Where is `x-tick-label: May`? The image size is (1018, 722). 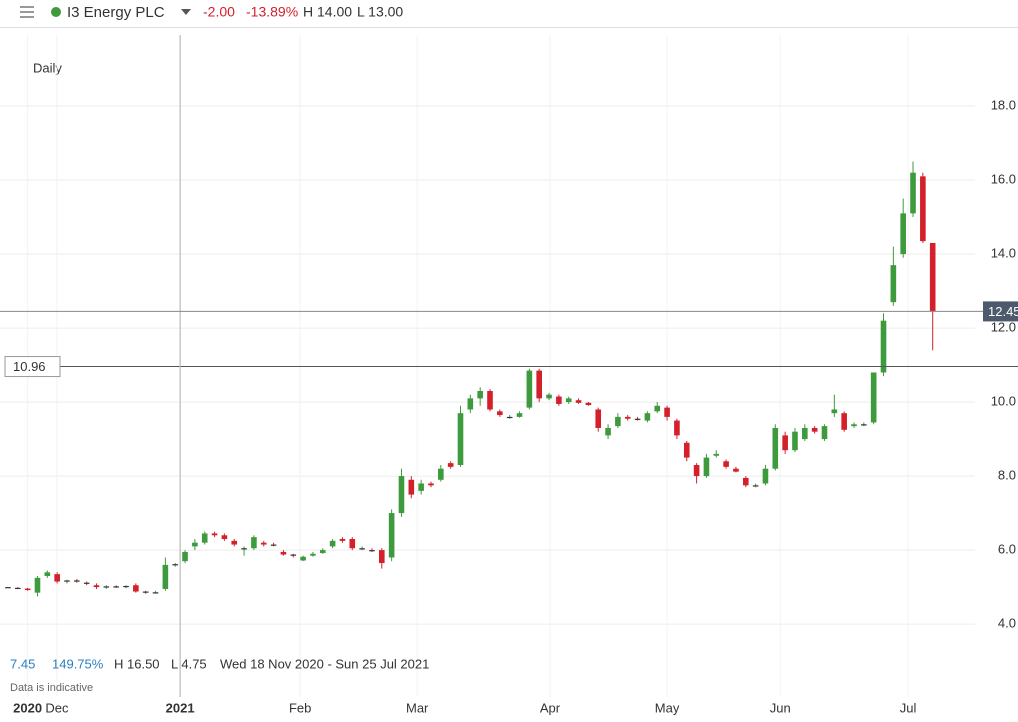
x-tick-label: May is located at coordinates (667, 707).